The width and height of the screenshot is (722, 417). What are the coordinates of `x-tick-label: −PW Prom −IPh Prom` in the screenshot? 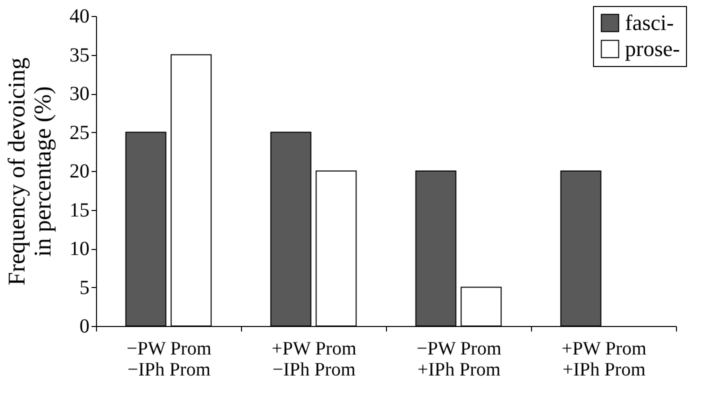 It's located at (169, 359).